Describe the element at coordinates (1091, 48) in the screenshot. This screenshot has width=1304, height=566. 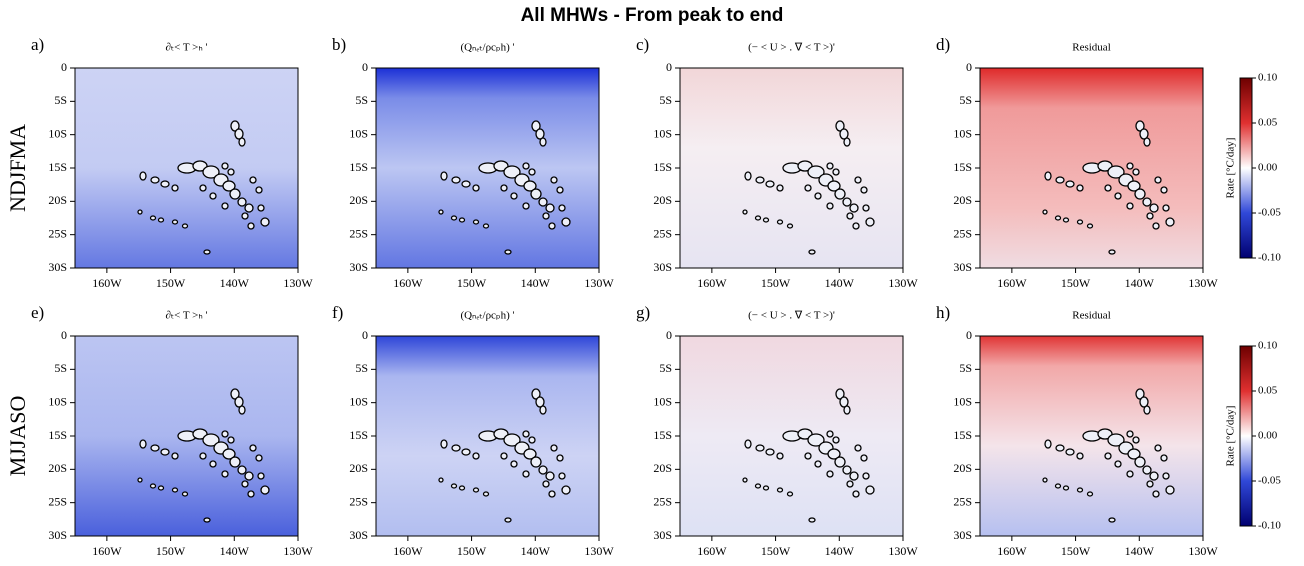
I see `panel-subtitle: Residual` at that location.